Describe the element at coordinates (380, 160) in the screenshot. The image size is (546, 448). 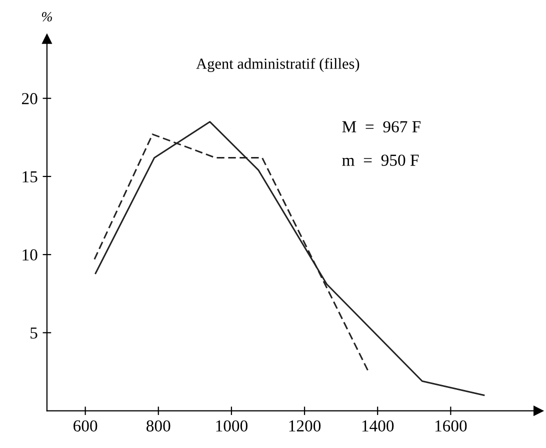
I see `annotation: m = 950 F` at that location.